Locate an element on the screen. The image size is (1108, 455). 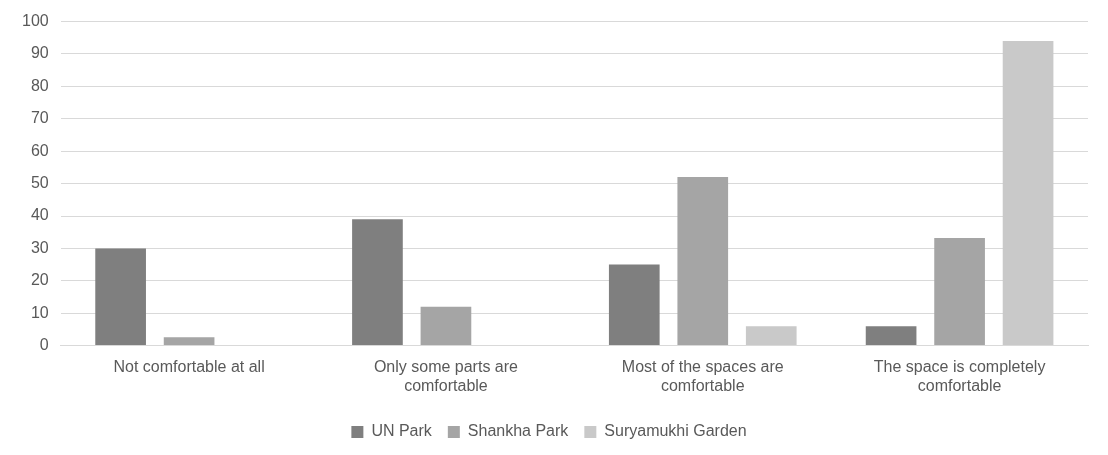
x-tick-label: The space is completely comfortable is located at coordinates (959, 375).